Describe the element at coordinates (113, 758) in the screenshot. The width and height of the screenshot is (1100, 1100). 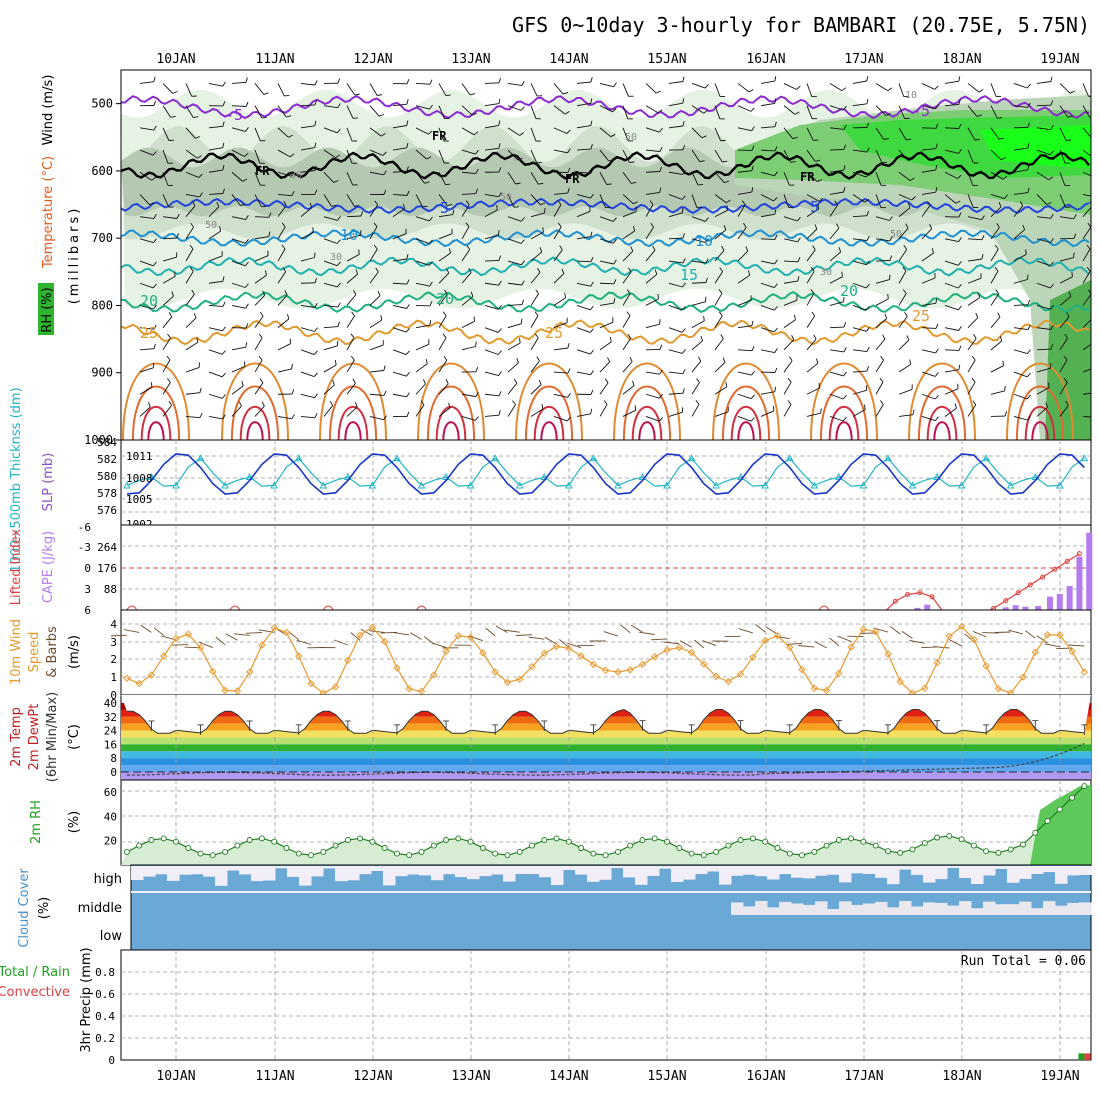
I see `y-tick-label: 8` at that location.